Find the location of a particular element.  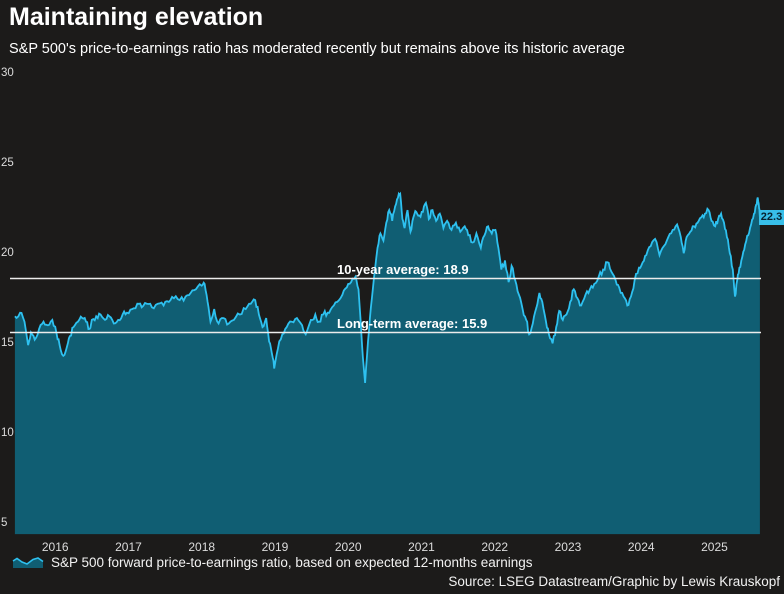

last-value-badge: 22.3 is located at coordinates (771, 217).